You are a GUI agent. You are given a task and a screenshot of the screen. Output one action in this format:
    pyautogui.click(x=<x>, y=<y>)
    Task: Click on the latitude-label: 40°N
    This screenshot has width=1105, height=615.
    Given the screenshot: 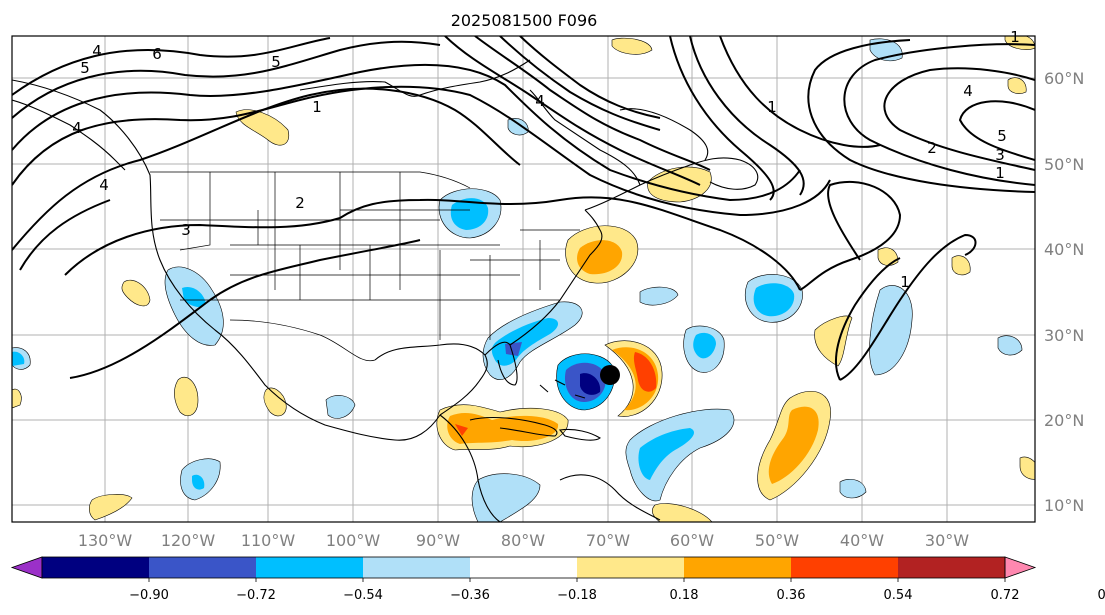 What is the action you would take?
    pyautogui.click(x=1064, y=249)
    